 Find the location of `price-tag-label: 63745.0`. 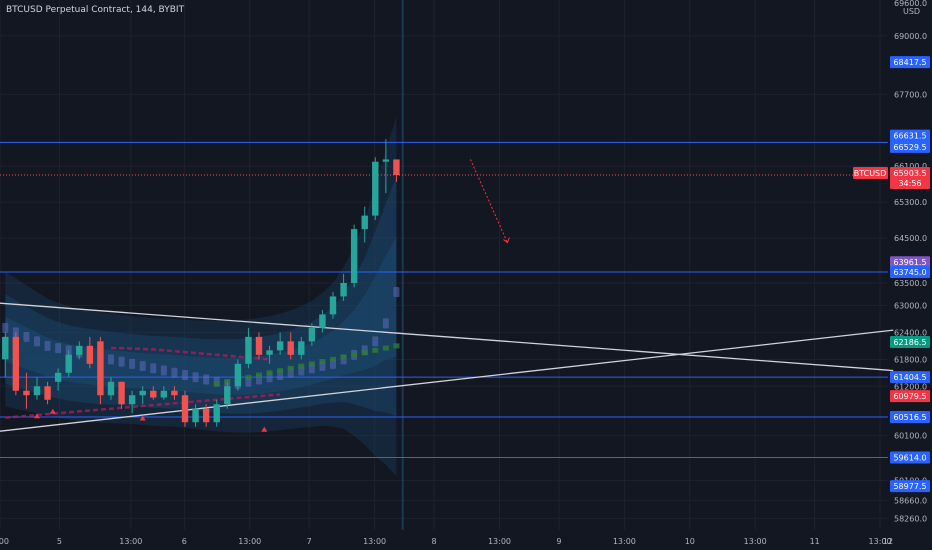

price-tag-label: 63745.0 is located at coordinates (909, 272).